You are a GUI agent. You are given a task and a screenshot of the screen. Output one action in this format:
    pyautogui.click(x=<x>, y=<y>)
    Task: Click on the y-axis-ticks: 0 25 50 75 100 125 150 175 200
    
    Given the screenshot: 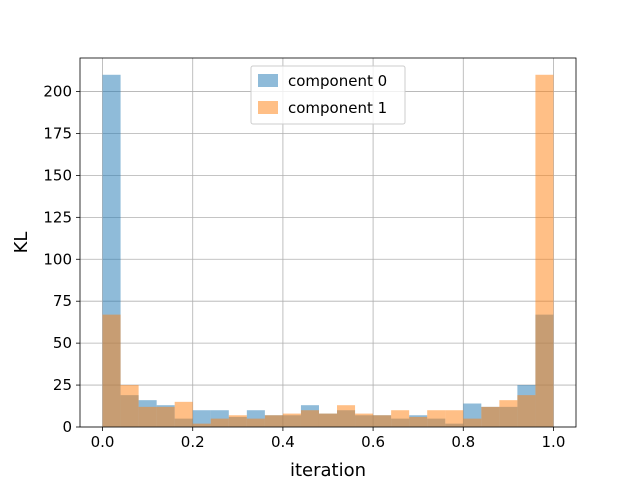 What is the action you would take?
    pyautogui.click(x=61, y=259)
    